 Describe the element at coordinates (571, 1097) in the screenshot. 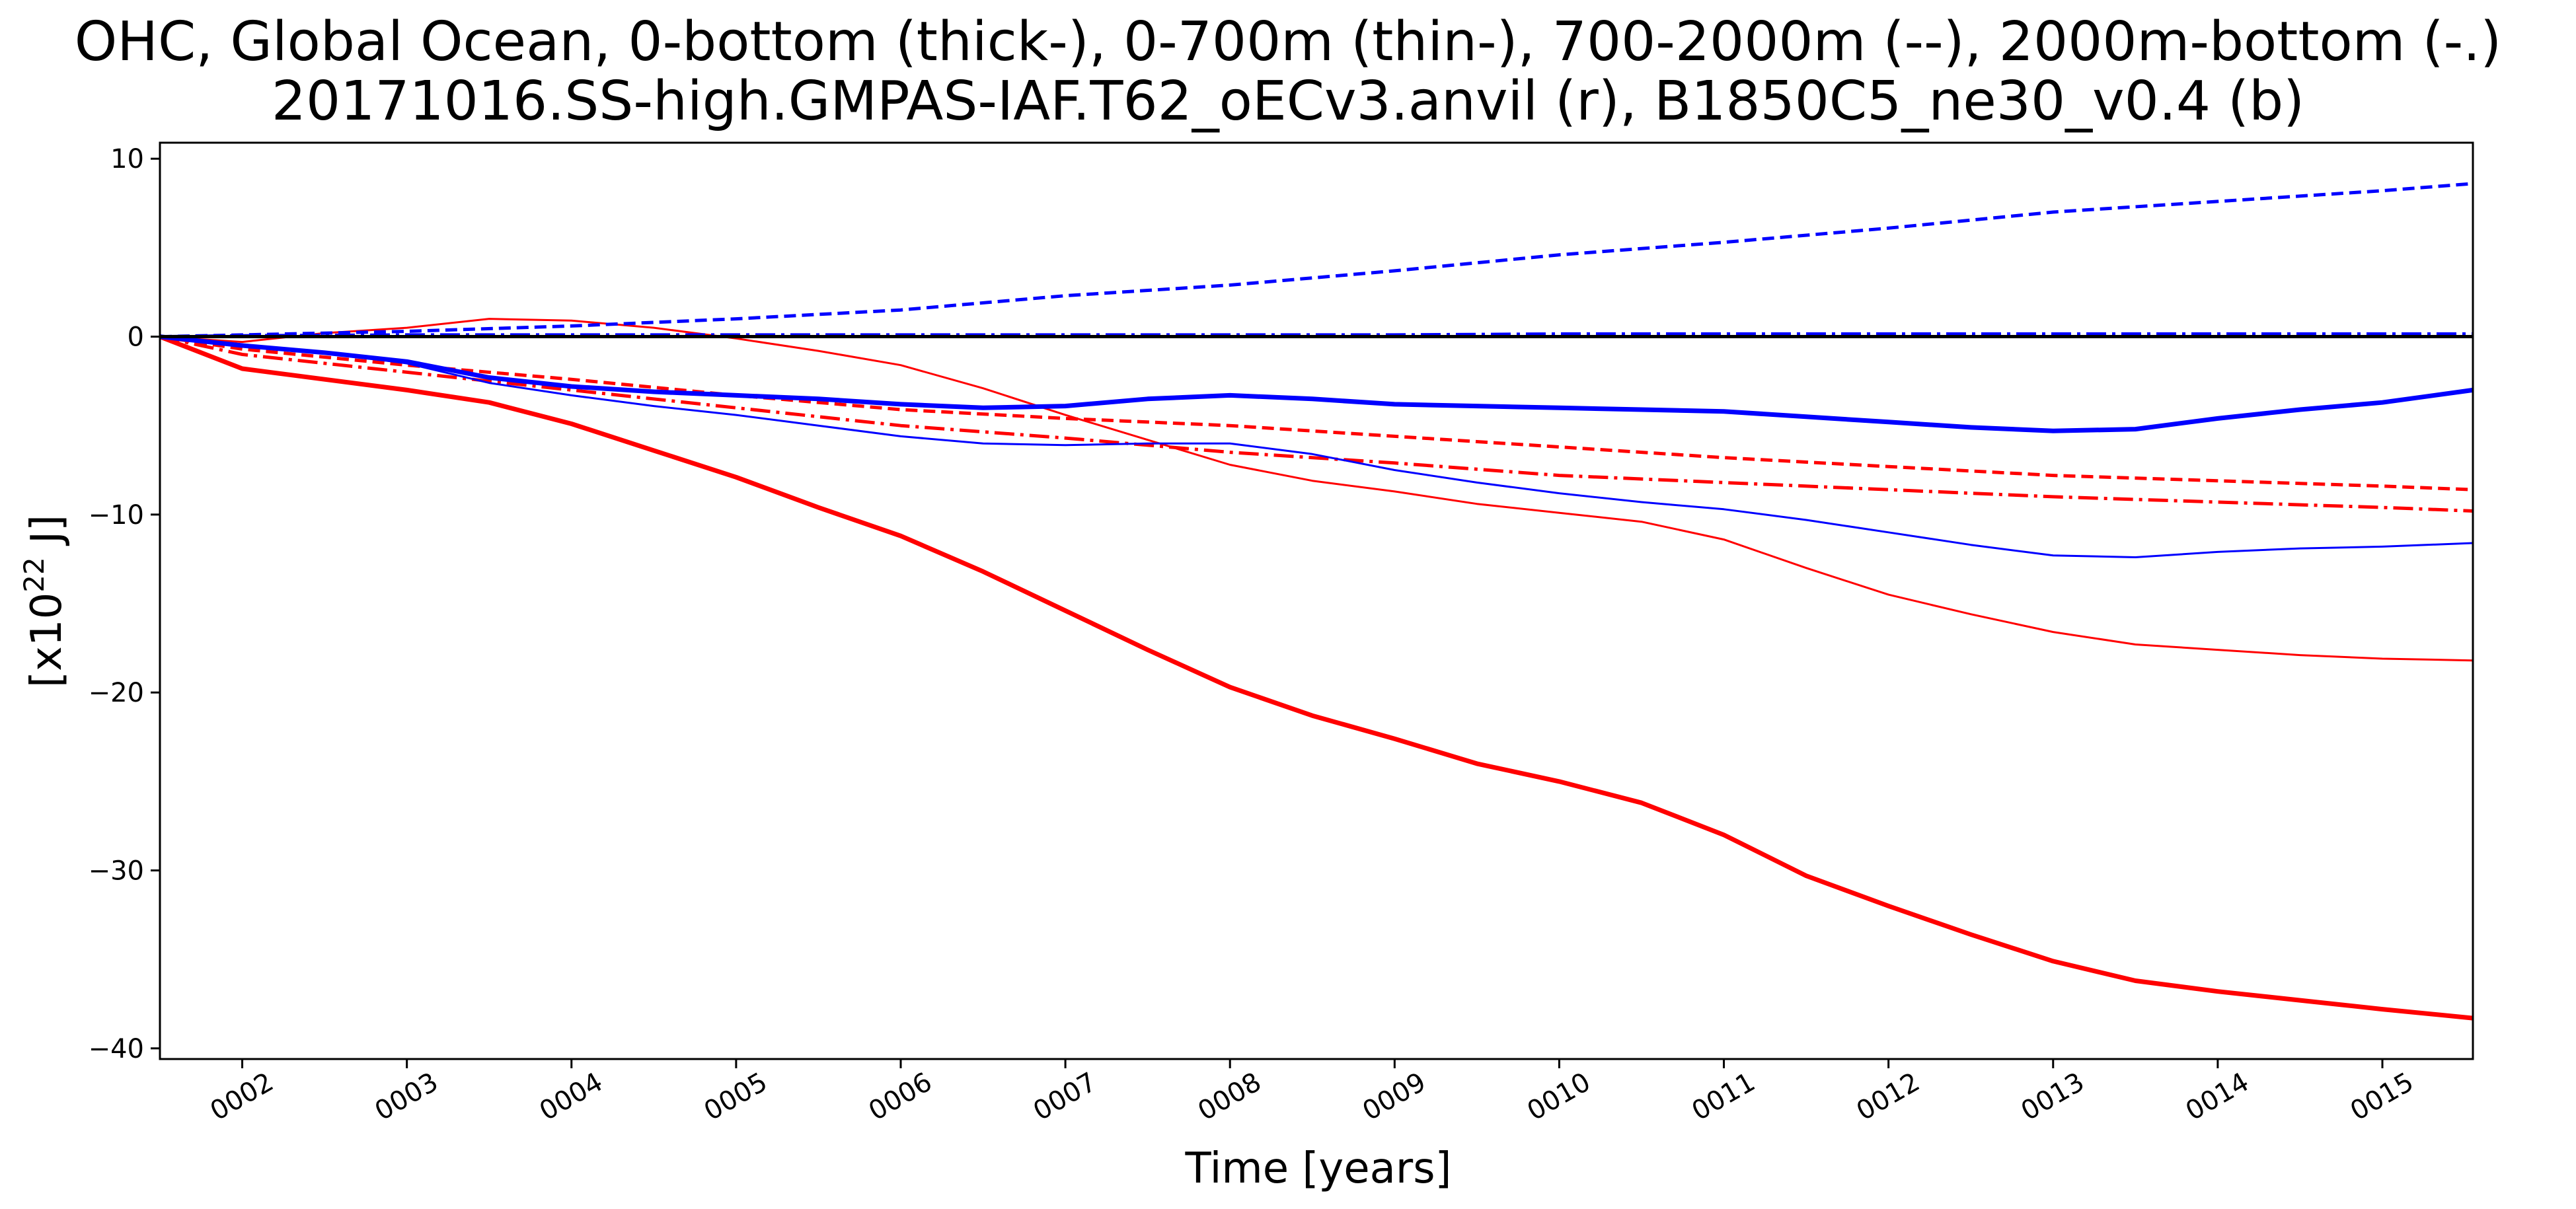

I see `x-tick-label: 0004` at that location.